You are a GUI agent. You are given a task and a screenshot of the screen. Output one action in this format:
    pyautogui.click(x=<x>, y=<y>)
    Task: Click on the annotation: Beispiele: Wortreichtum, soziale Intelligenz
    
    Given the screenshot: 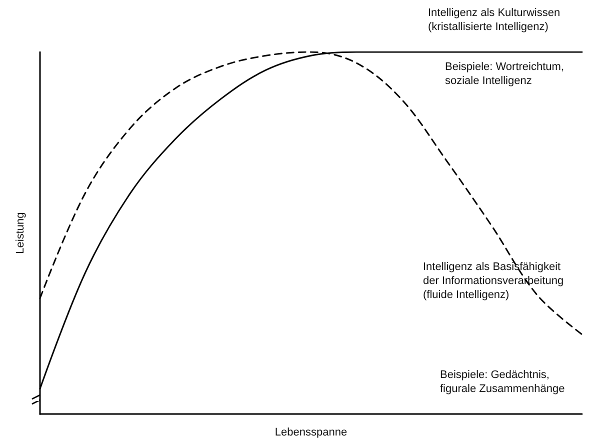 What is the action you would take?
    pyautogui.click(x=504, y=74)
    